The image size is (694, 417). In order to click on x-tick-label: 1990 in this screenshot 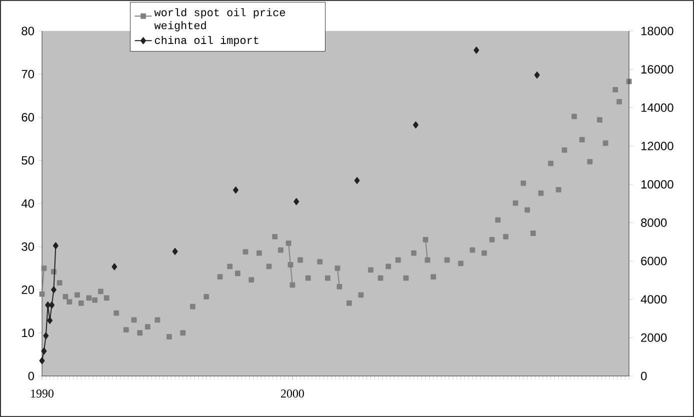, I will do `click(42, 394)`.